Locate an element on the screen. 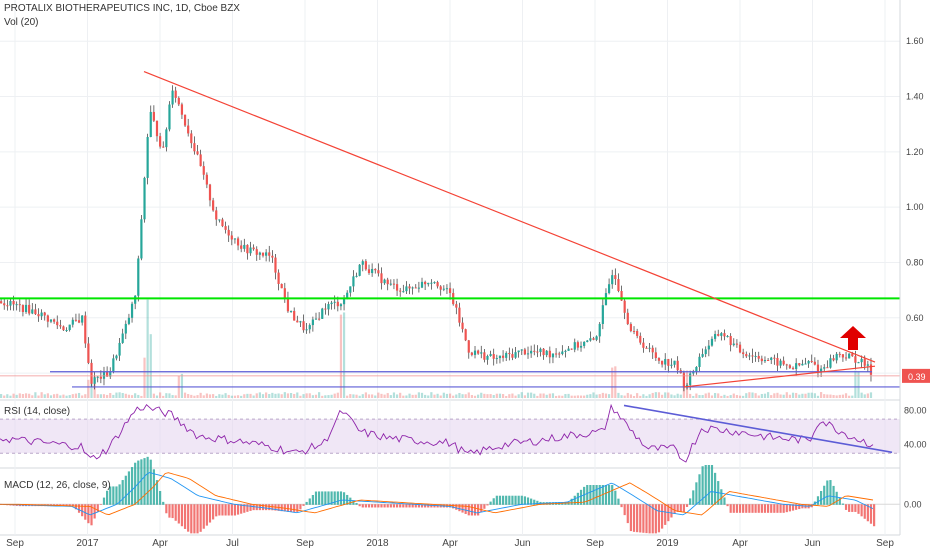  last-price-tag is located at coordinates (916, 375).